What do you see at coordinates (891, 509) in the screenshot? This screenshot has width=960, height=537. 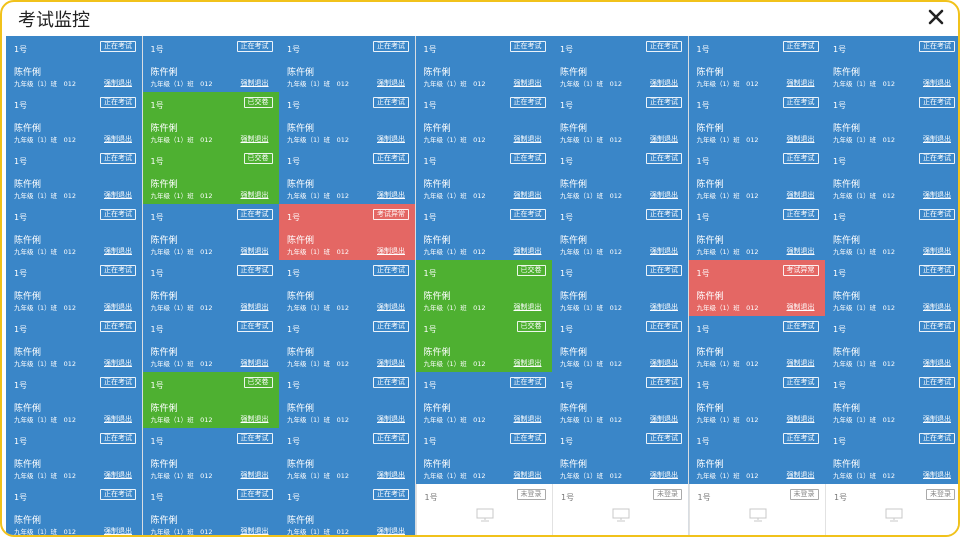 I see `student-card: 1号 未登录` at bounding box center [891, 509].